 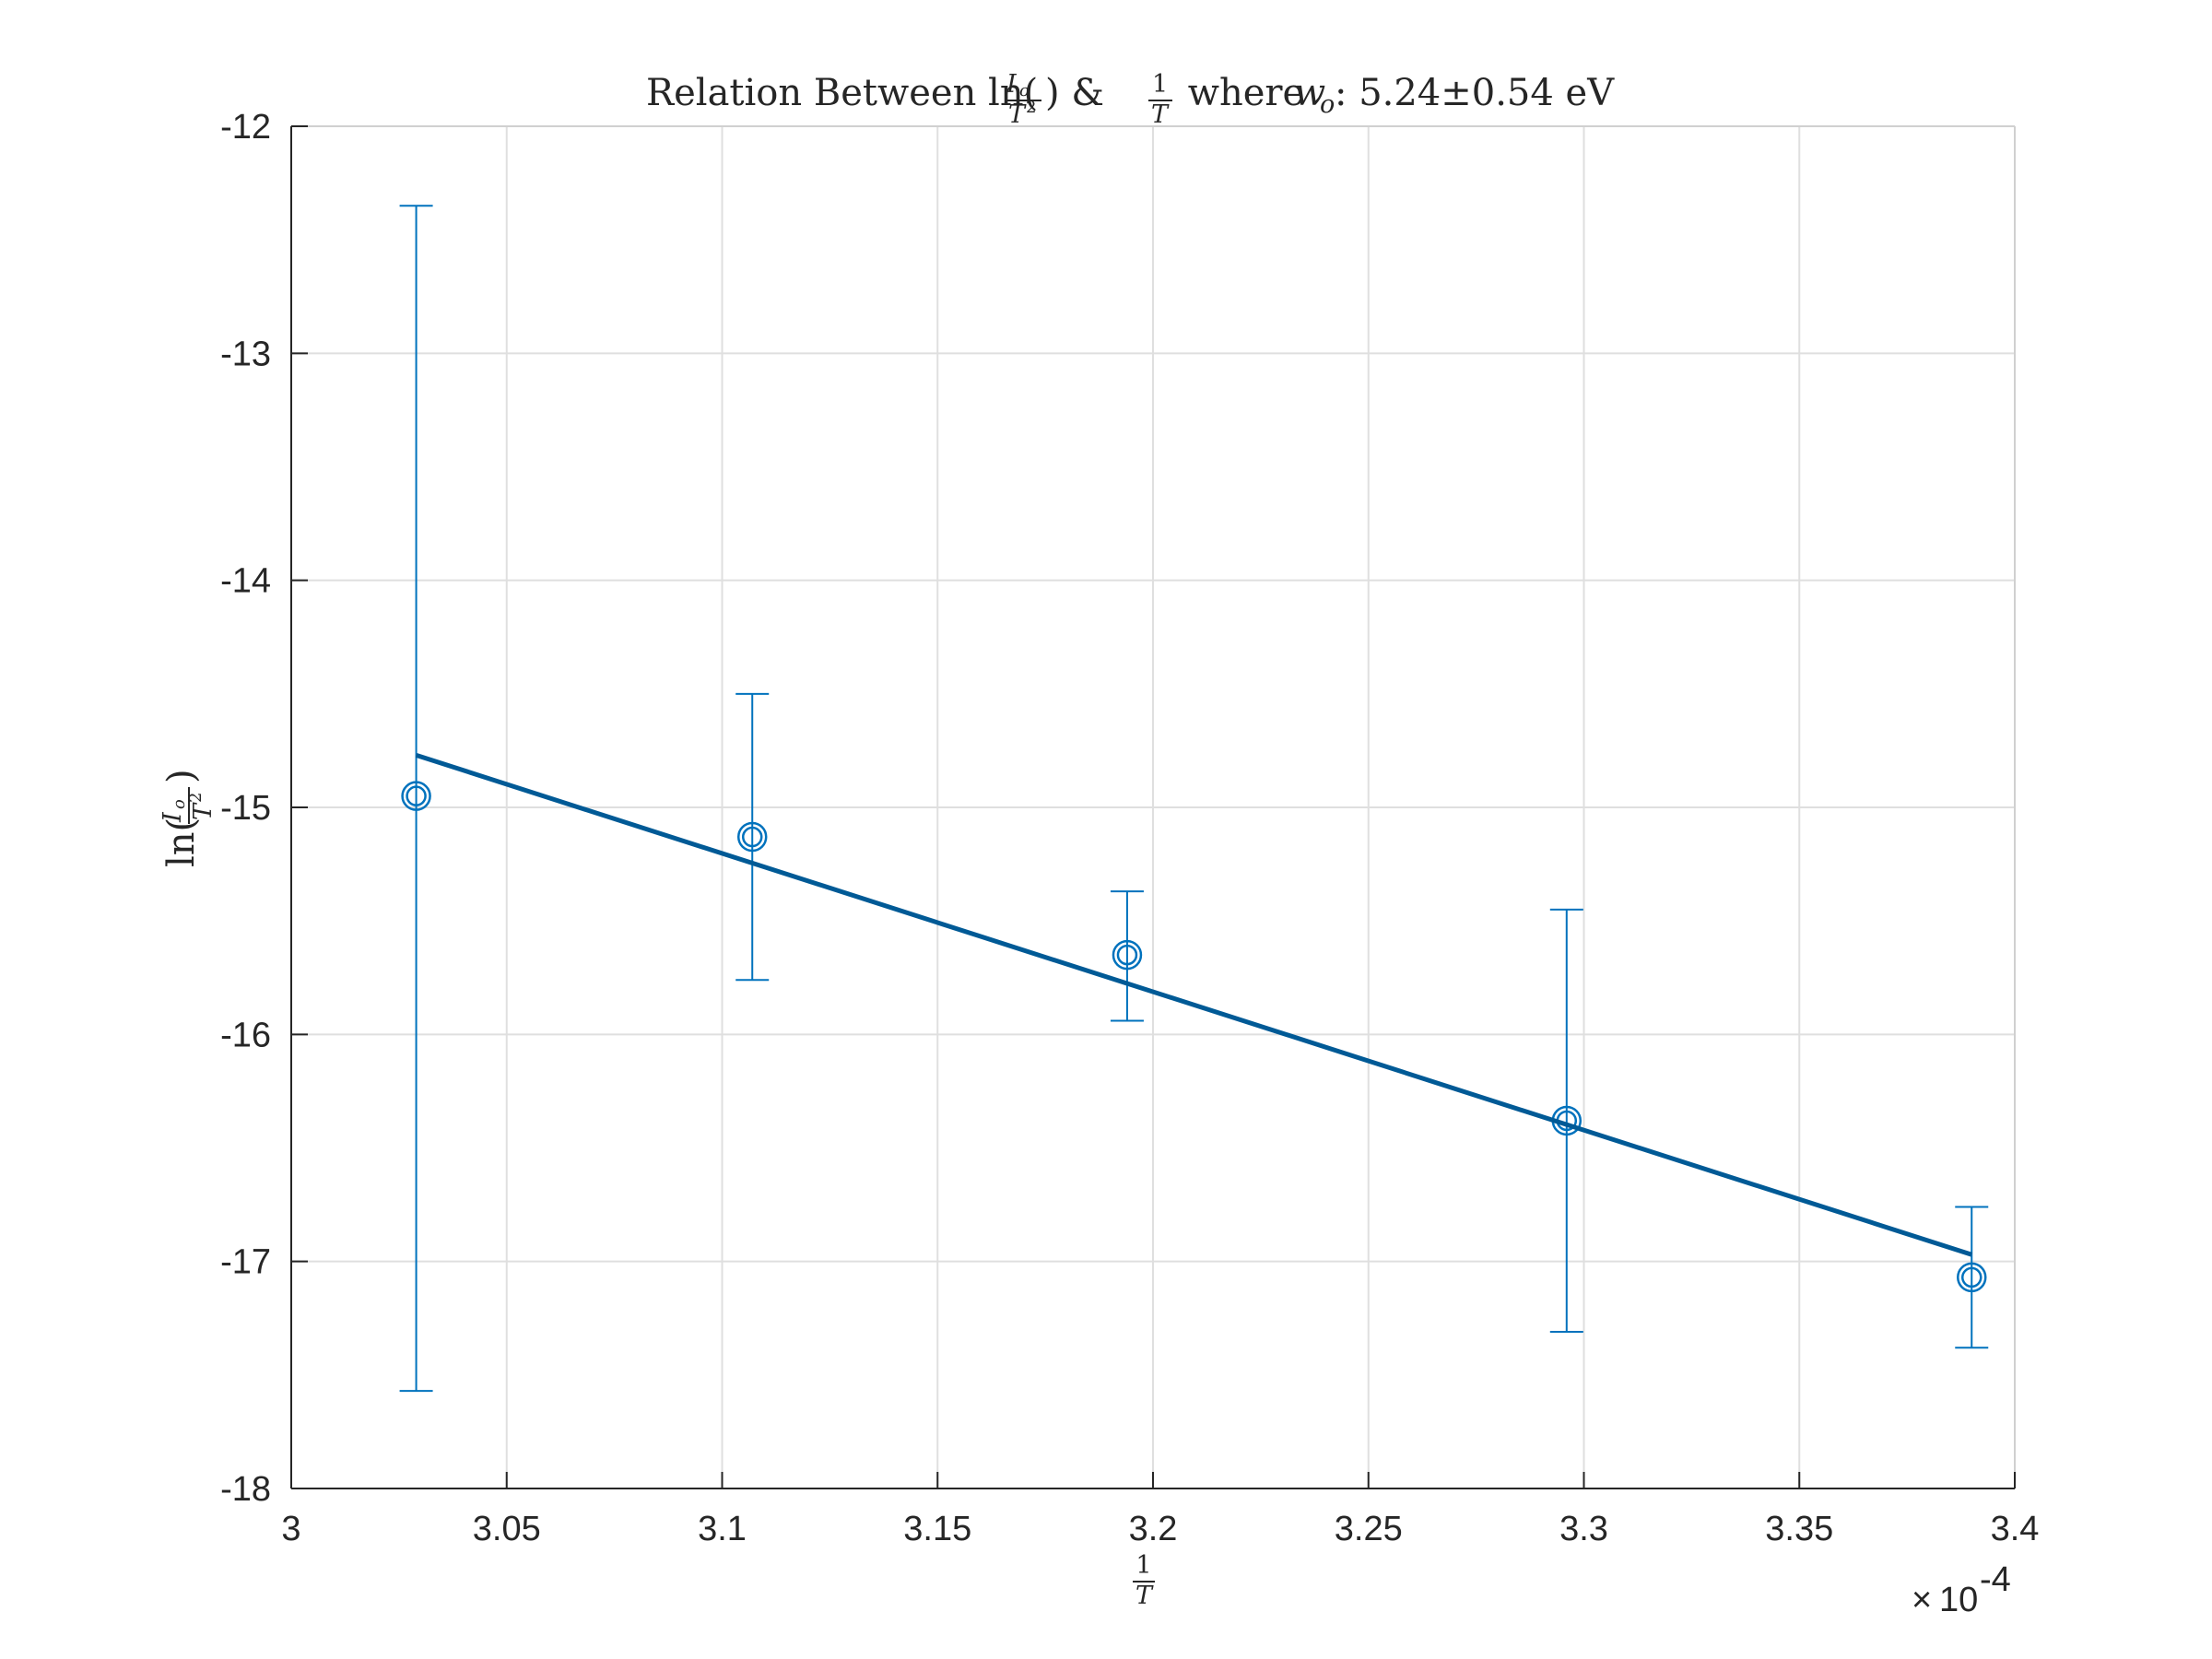 I want to click on y-label-suffix: ), so click(x=181, y=776).